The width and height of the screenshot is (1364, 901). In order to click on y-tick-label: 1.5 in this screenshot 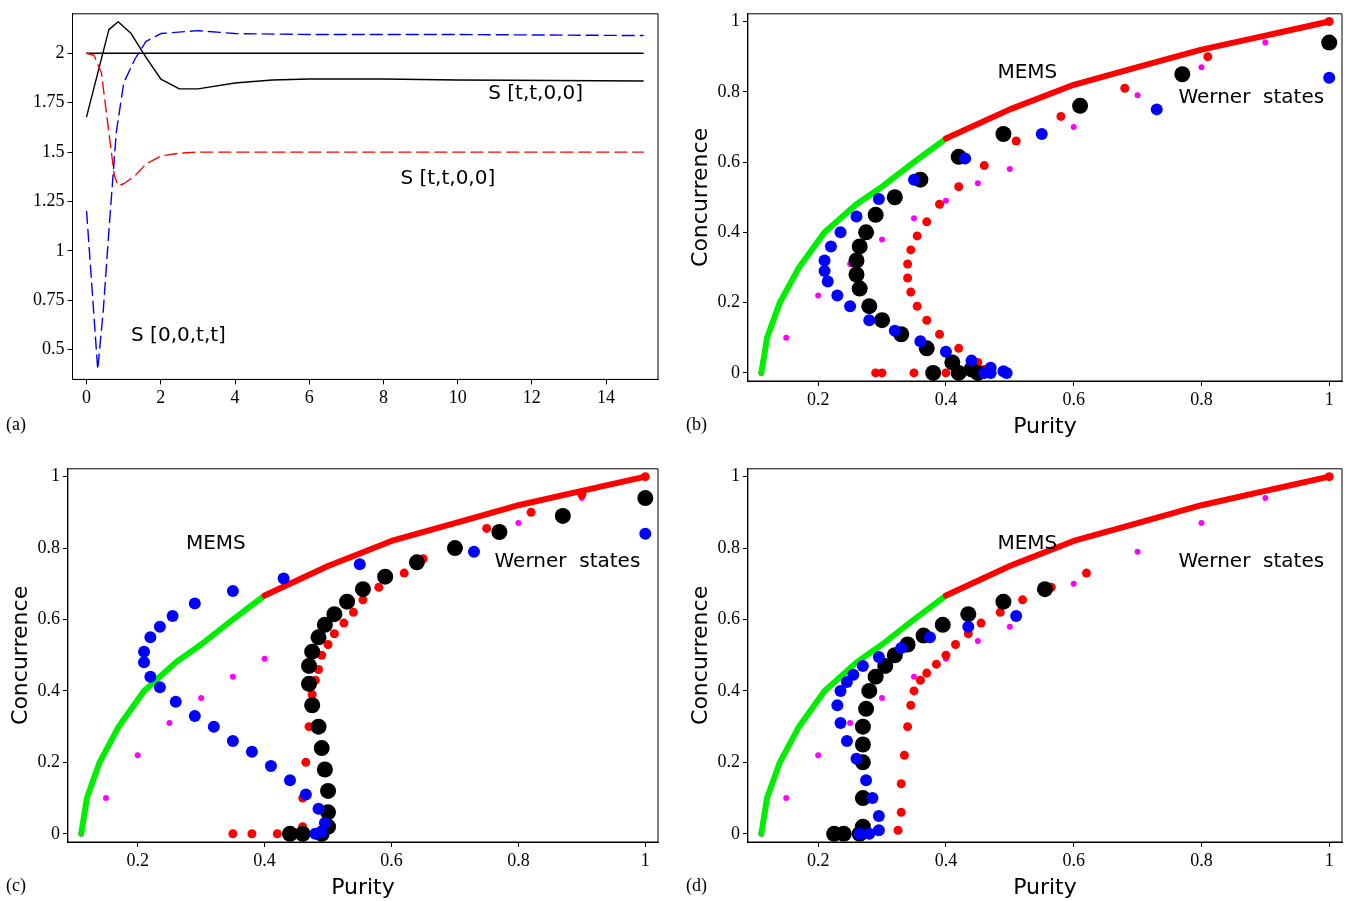, I will do `click(53, 150)`.